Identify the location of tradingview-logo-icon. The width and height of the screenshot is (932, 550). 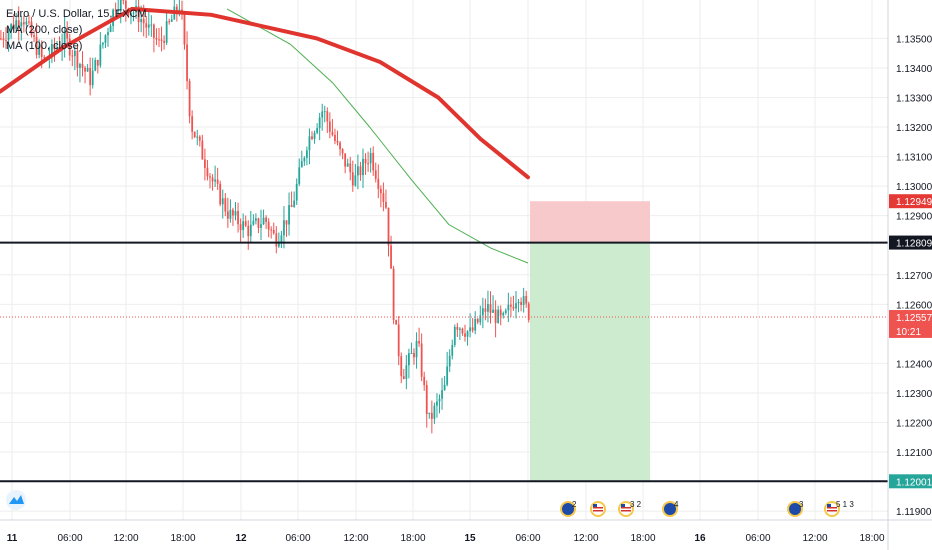
(16, 500).